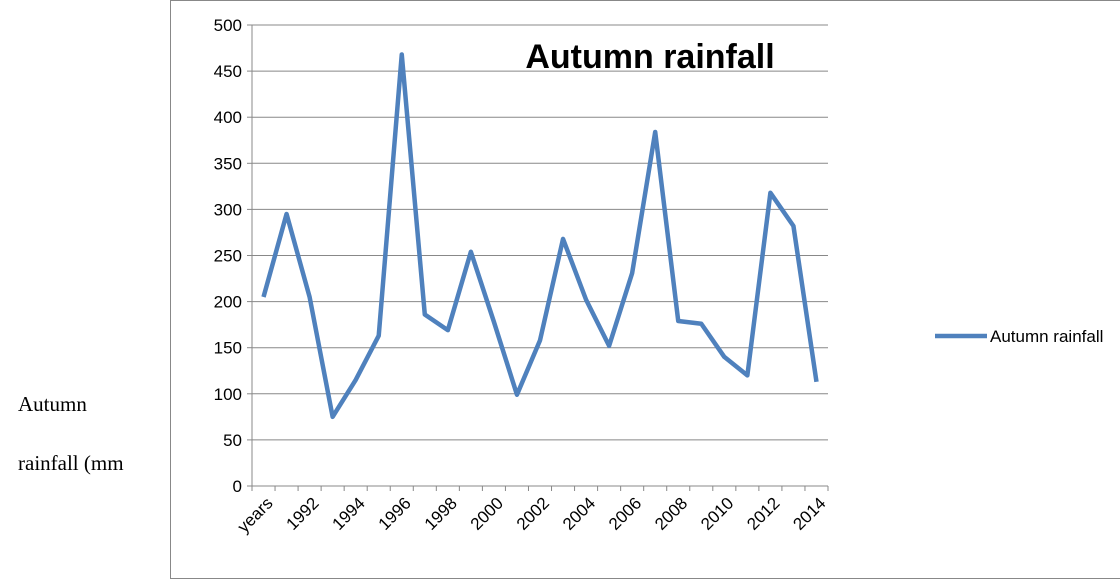 The width and height of the screenshot is (1120, 584). Describe the element at coordinates (228, 348) in the screenshot. I see `y-tick-label: 150` at that location.